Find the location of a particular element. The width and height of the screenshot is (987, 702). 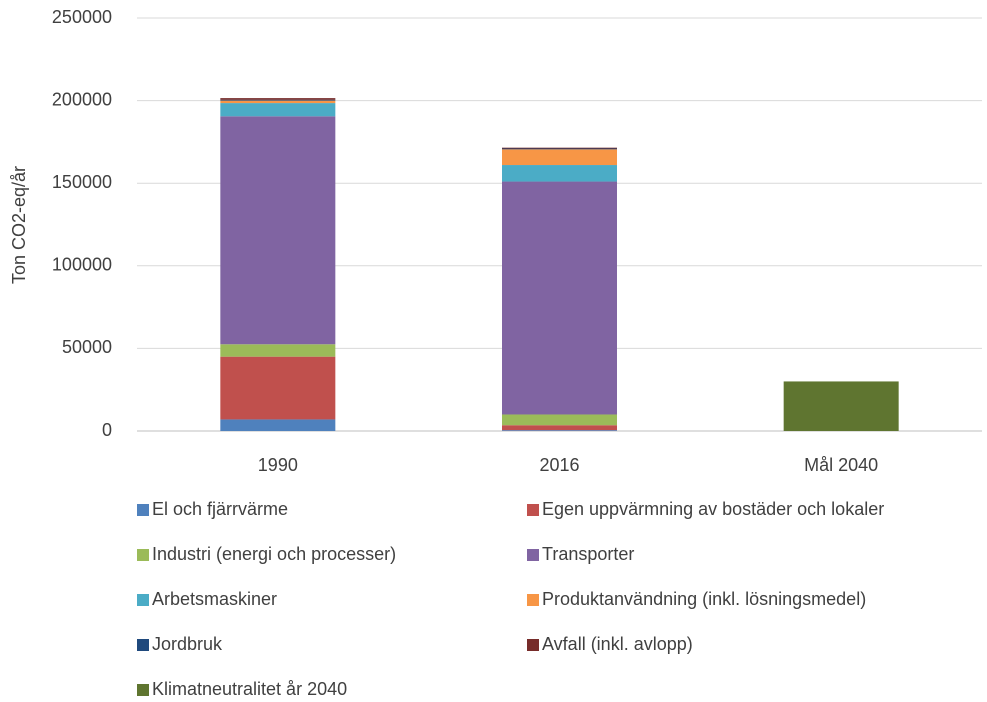

y-tick-label: 50000 is located at coordinates (87, 347).